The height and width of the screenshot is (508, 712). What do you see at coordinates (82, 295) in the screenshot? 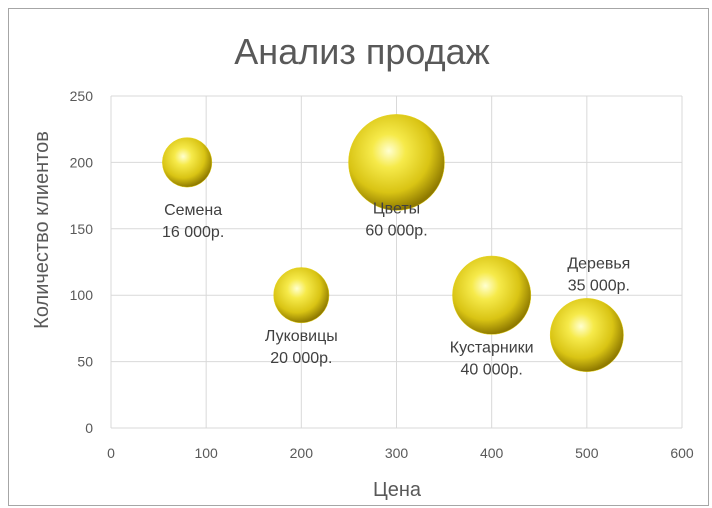
I see `y-tick-label: 100` at bounding box center [82, 295].